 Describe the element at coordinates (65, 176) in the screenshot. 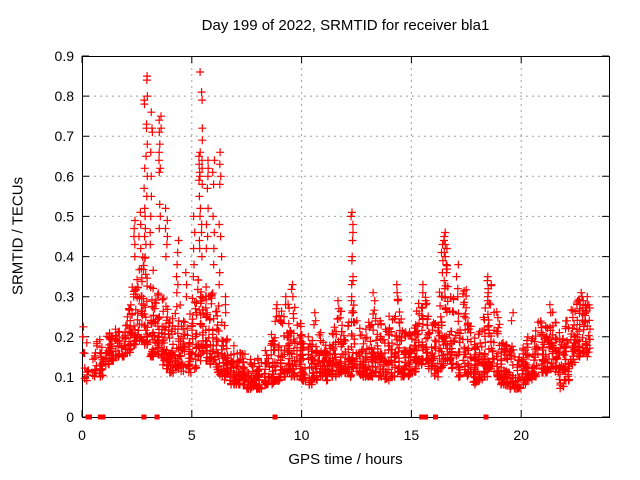

I see `y-tick-label: 0.6` at that location.